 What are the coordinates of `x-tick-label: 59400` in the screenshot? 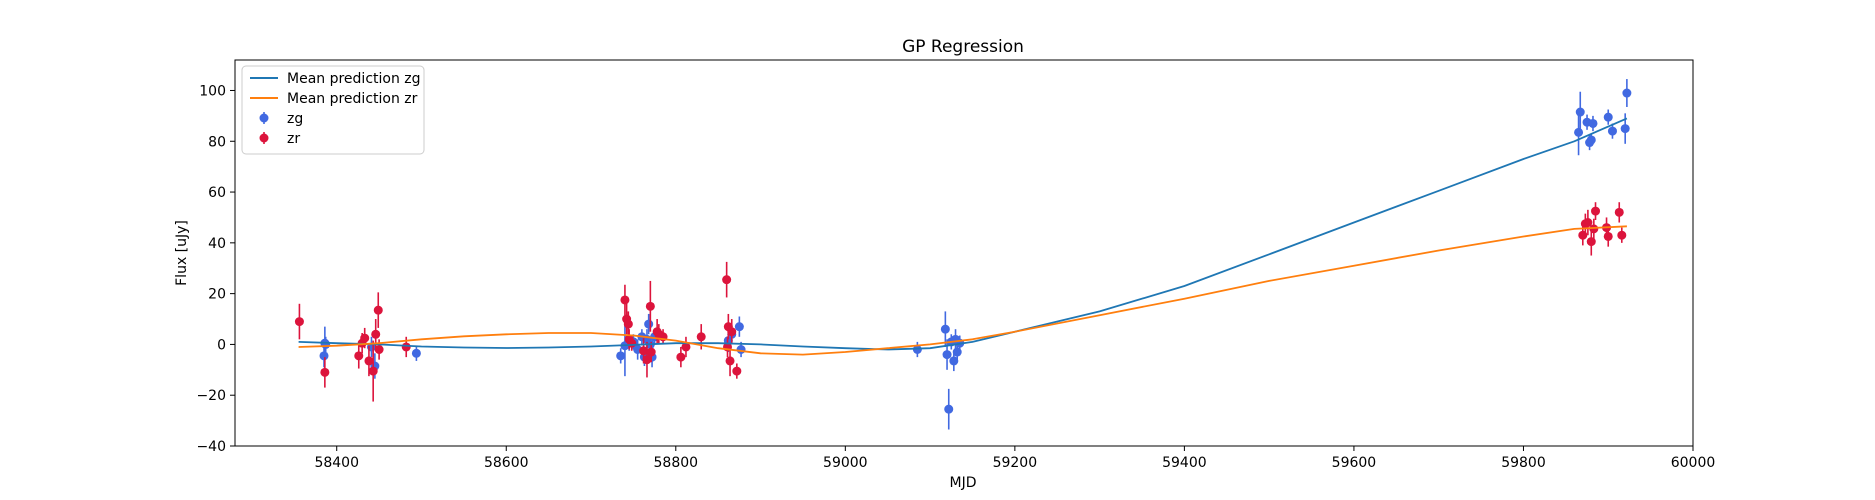 It's located at (1184, 463).